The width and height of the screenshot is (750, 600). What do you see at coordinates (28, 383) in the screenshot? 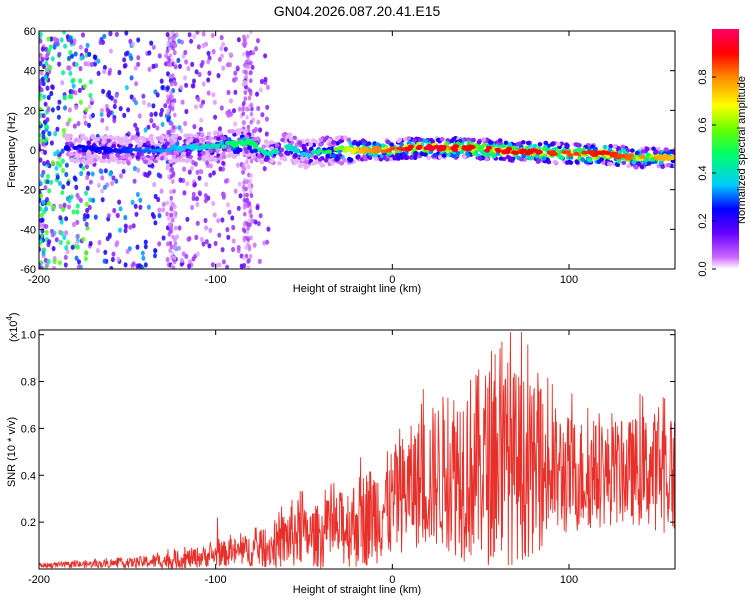
I see `y-tick-label: 0.8` at bounding box center [28, 383].